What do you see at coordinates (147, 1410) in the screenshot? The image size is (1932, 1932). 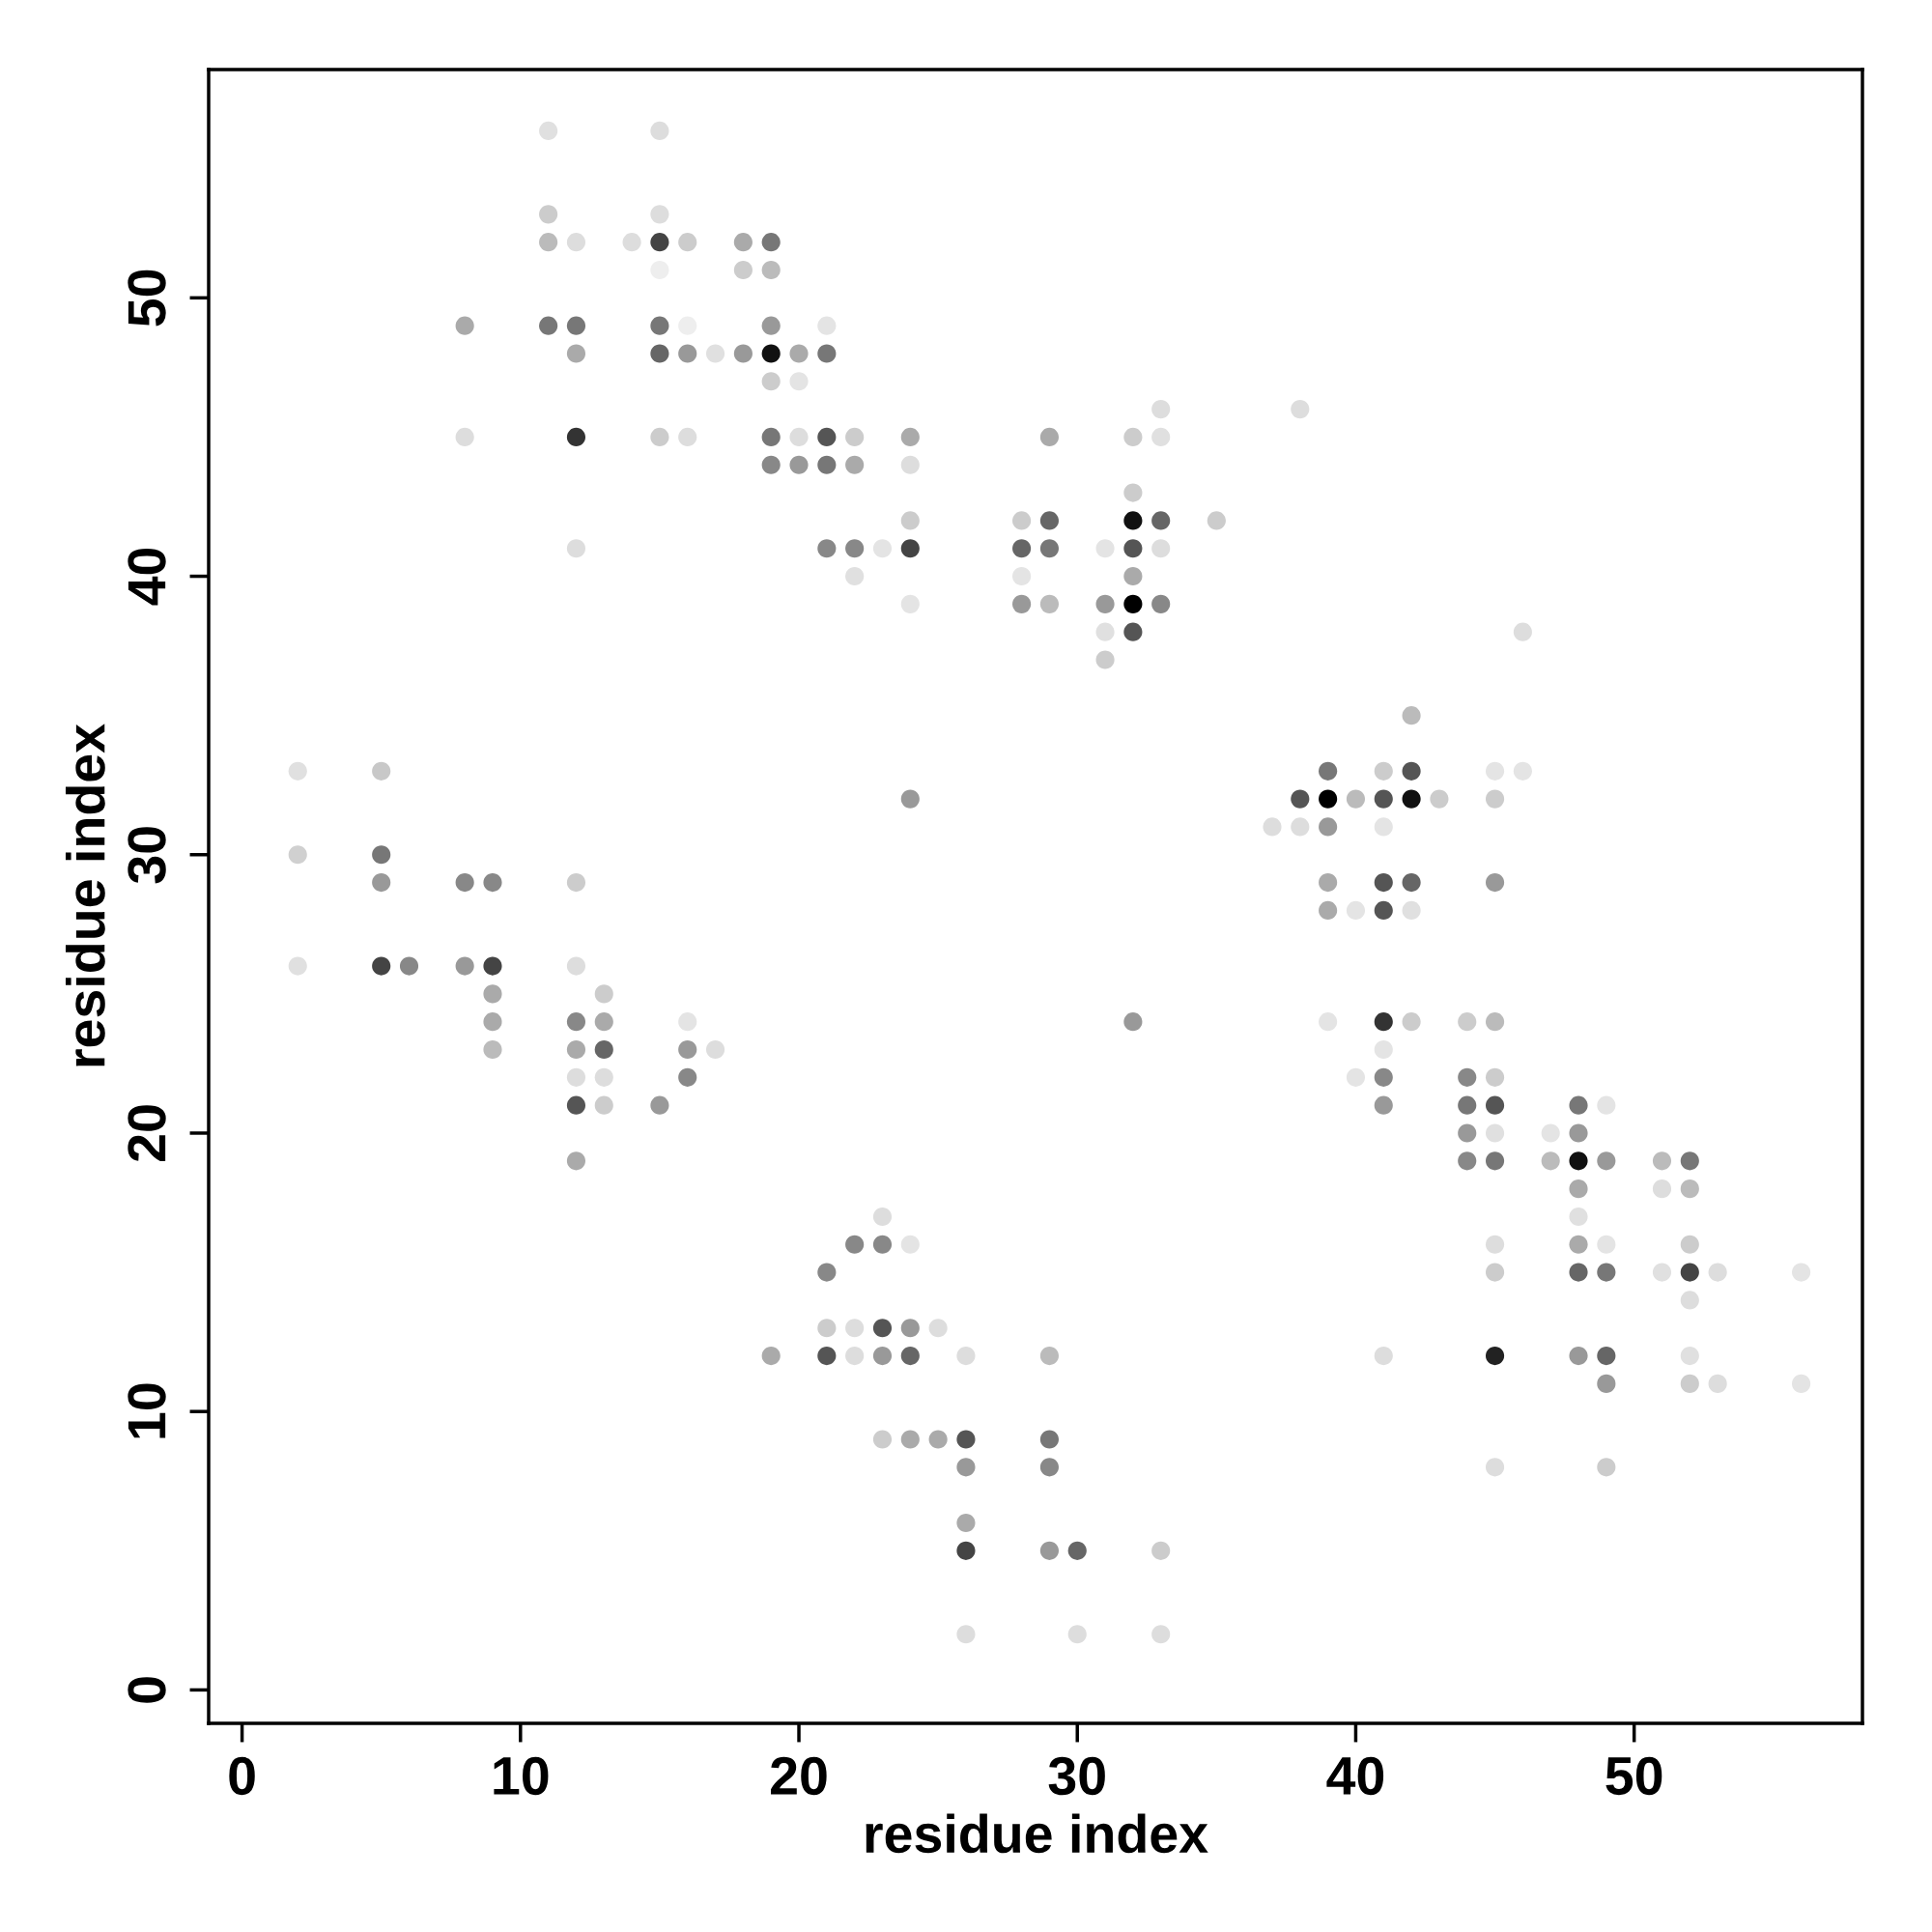 I see `y-tick-label: 10` at bounding box center [147, 1410].